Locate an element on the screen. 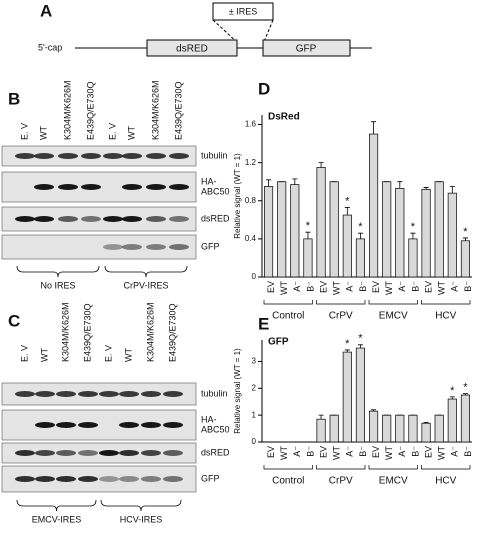  y-tick-label: 1.6 is located at coordinates (251, 124).